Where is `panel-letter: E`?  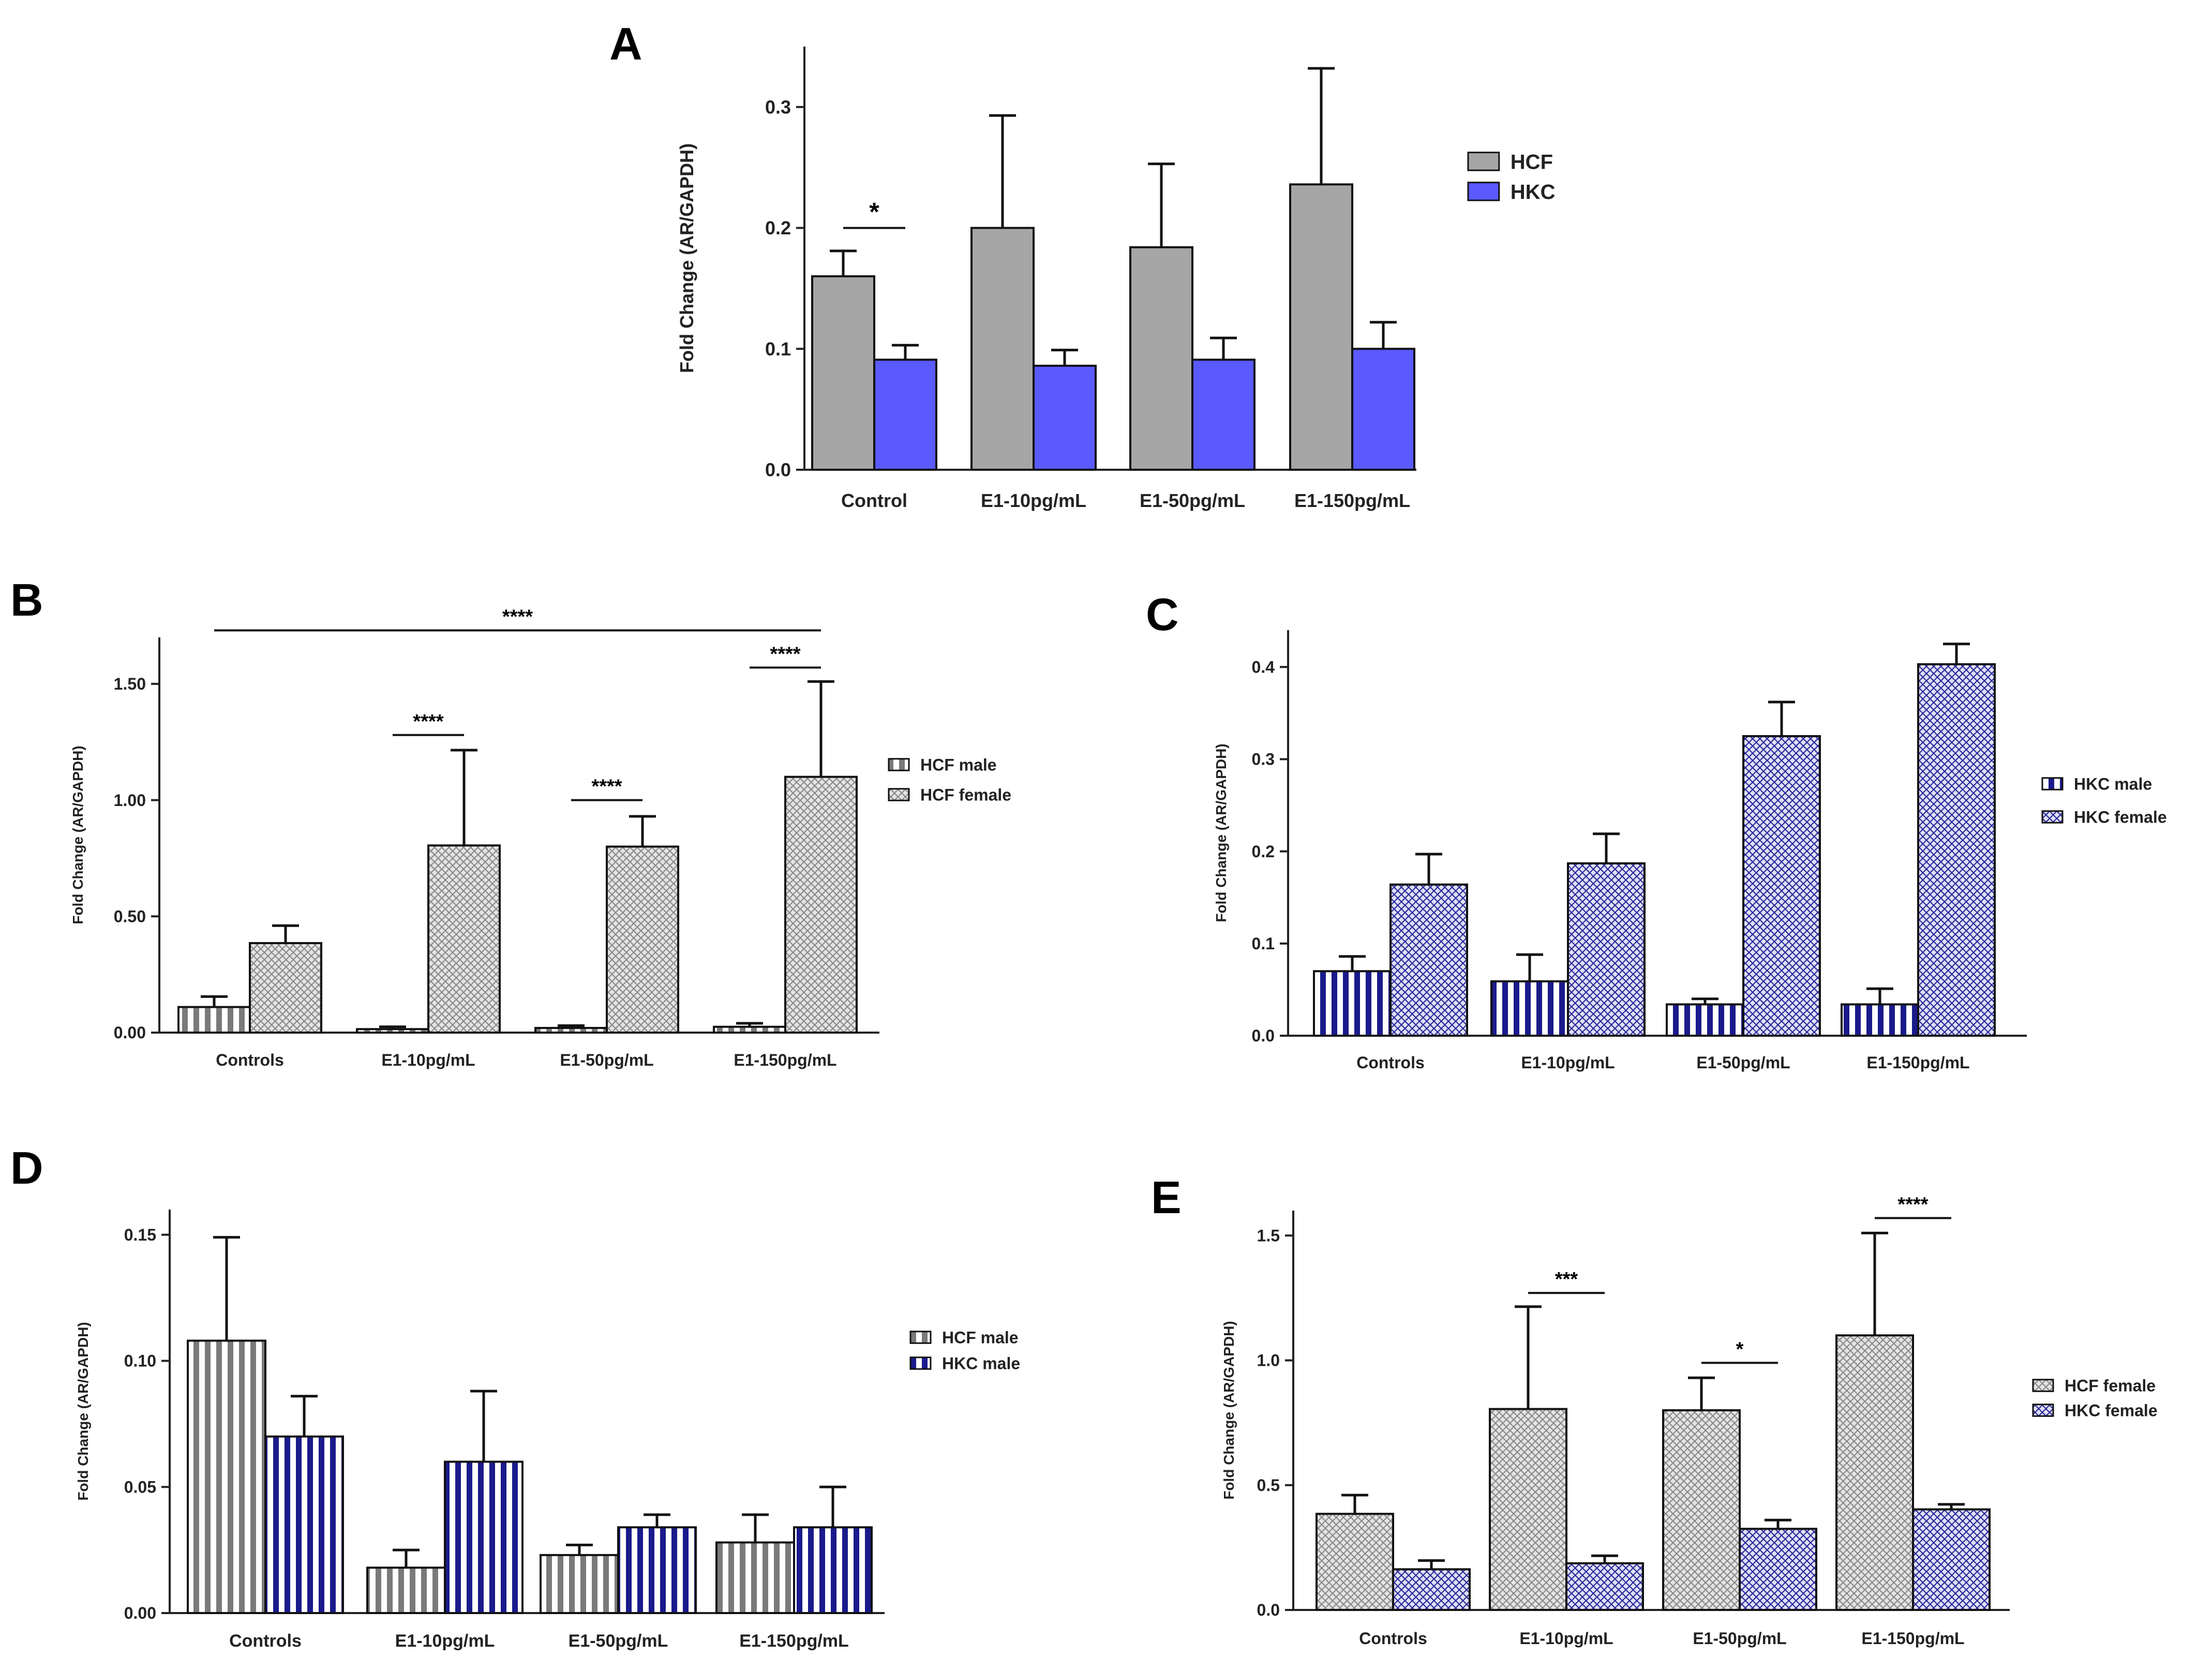
panel-letter: E is located at coordinates (1167, 1197).